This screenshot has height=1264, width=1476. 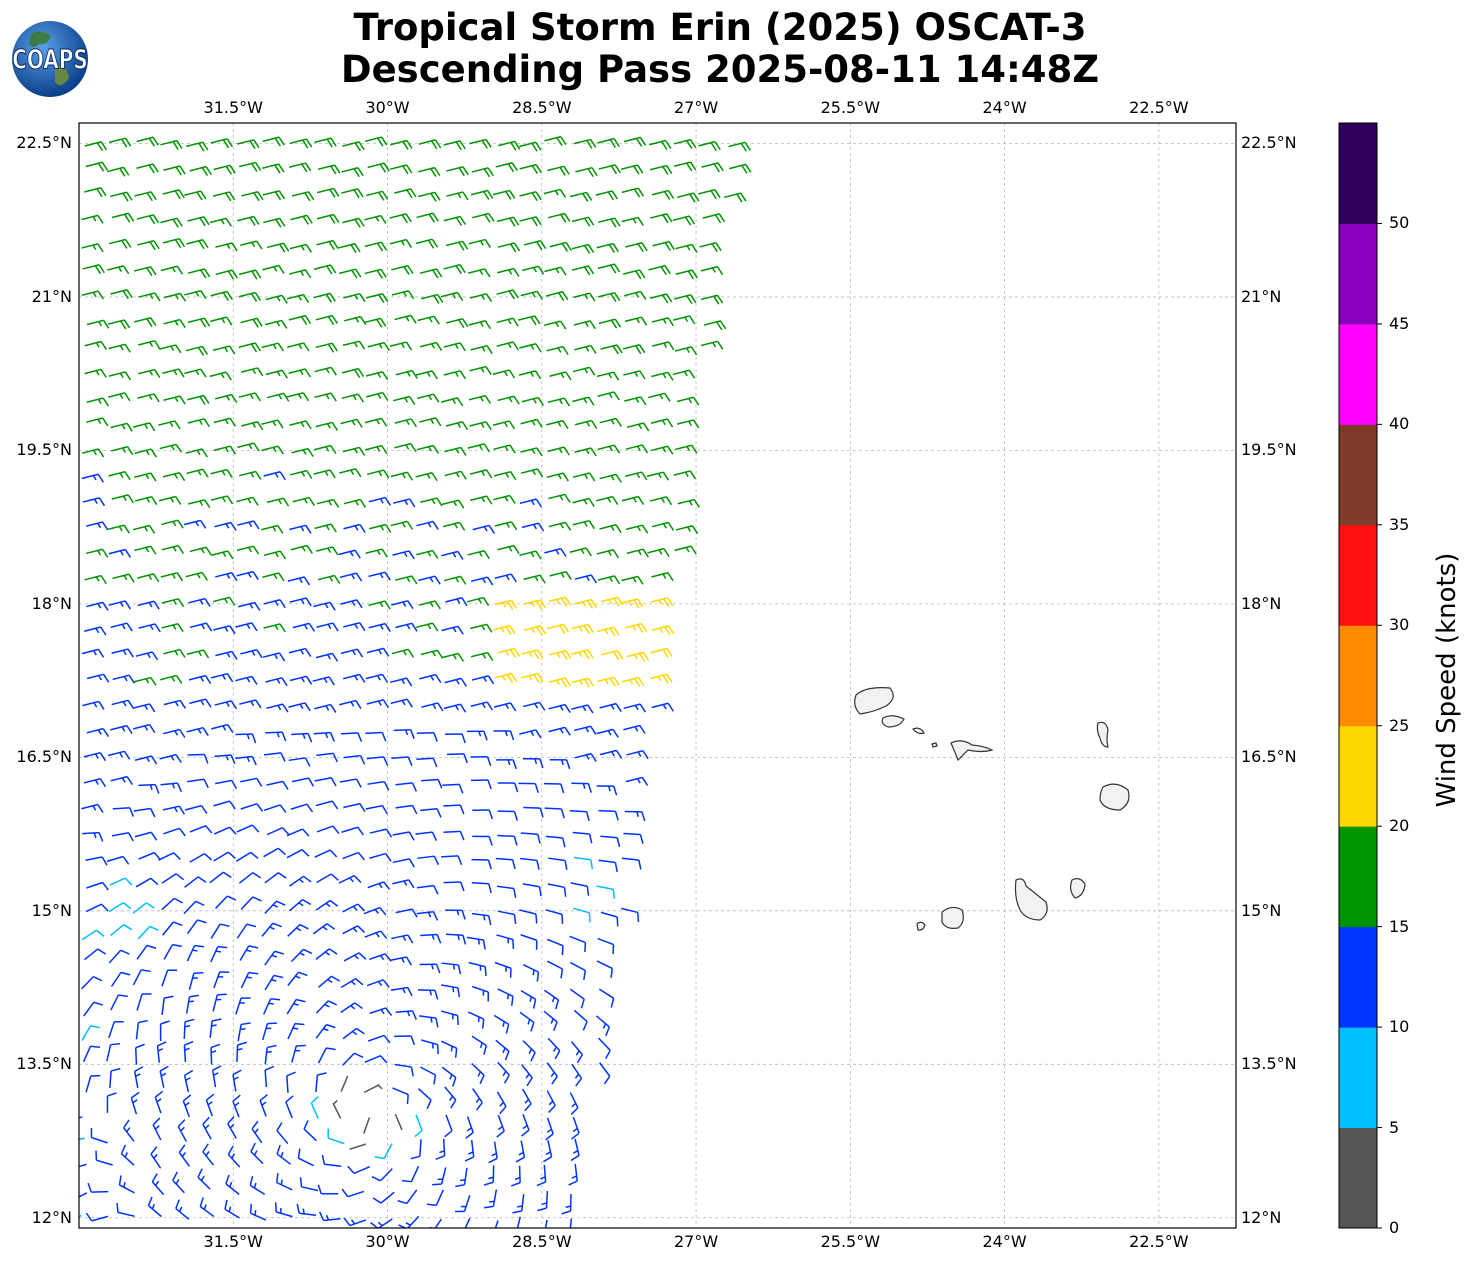 I want to click on colorbar-label: 50, so click(x=1399, y=223).